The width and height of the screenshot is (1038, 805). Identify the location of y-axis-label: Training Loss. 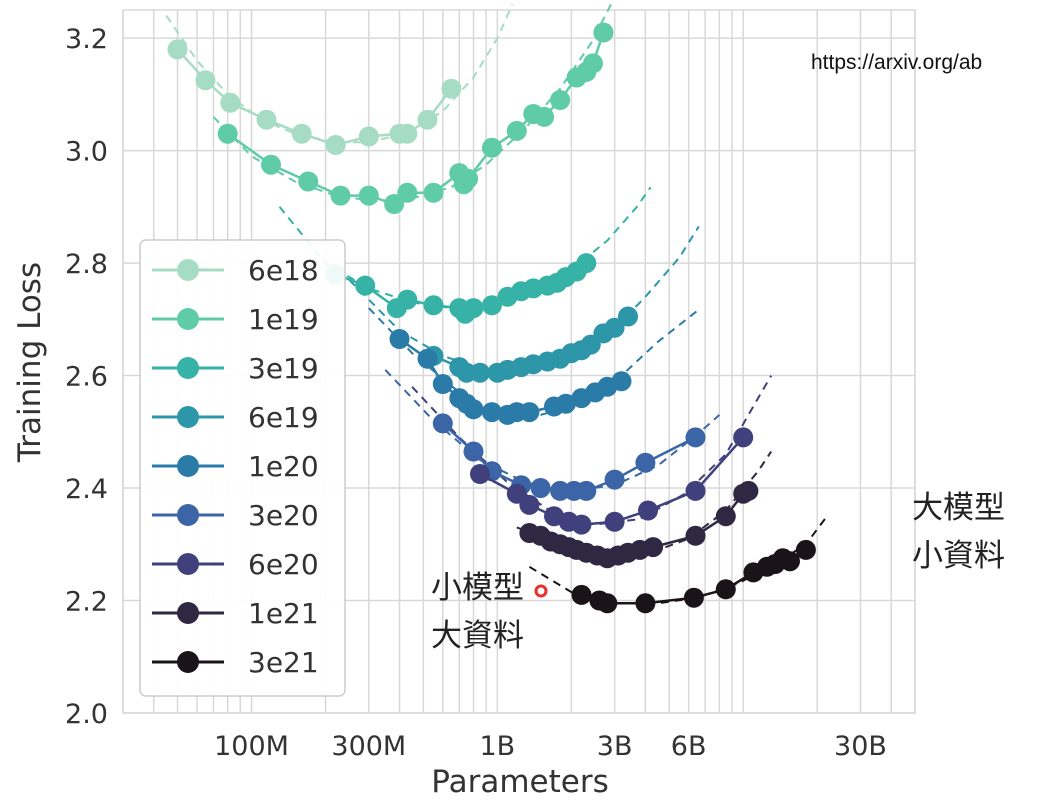
(30, 362).